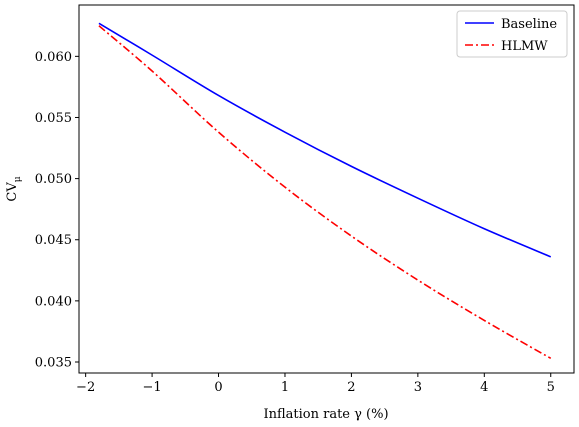 This screenshot has width=579, height=427. Describe the element at coordinates (484, 387) in the screenshot. I see `x-tick-label: 4` at that location.